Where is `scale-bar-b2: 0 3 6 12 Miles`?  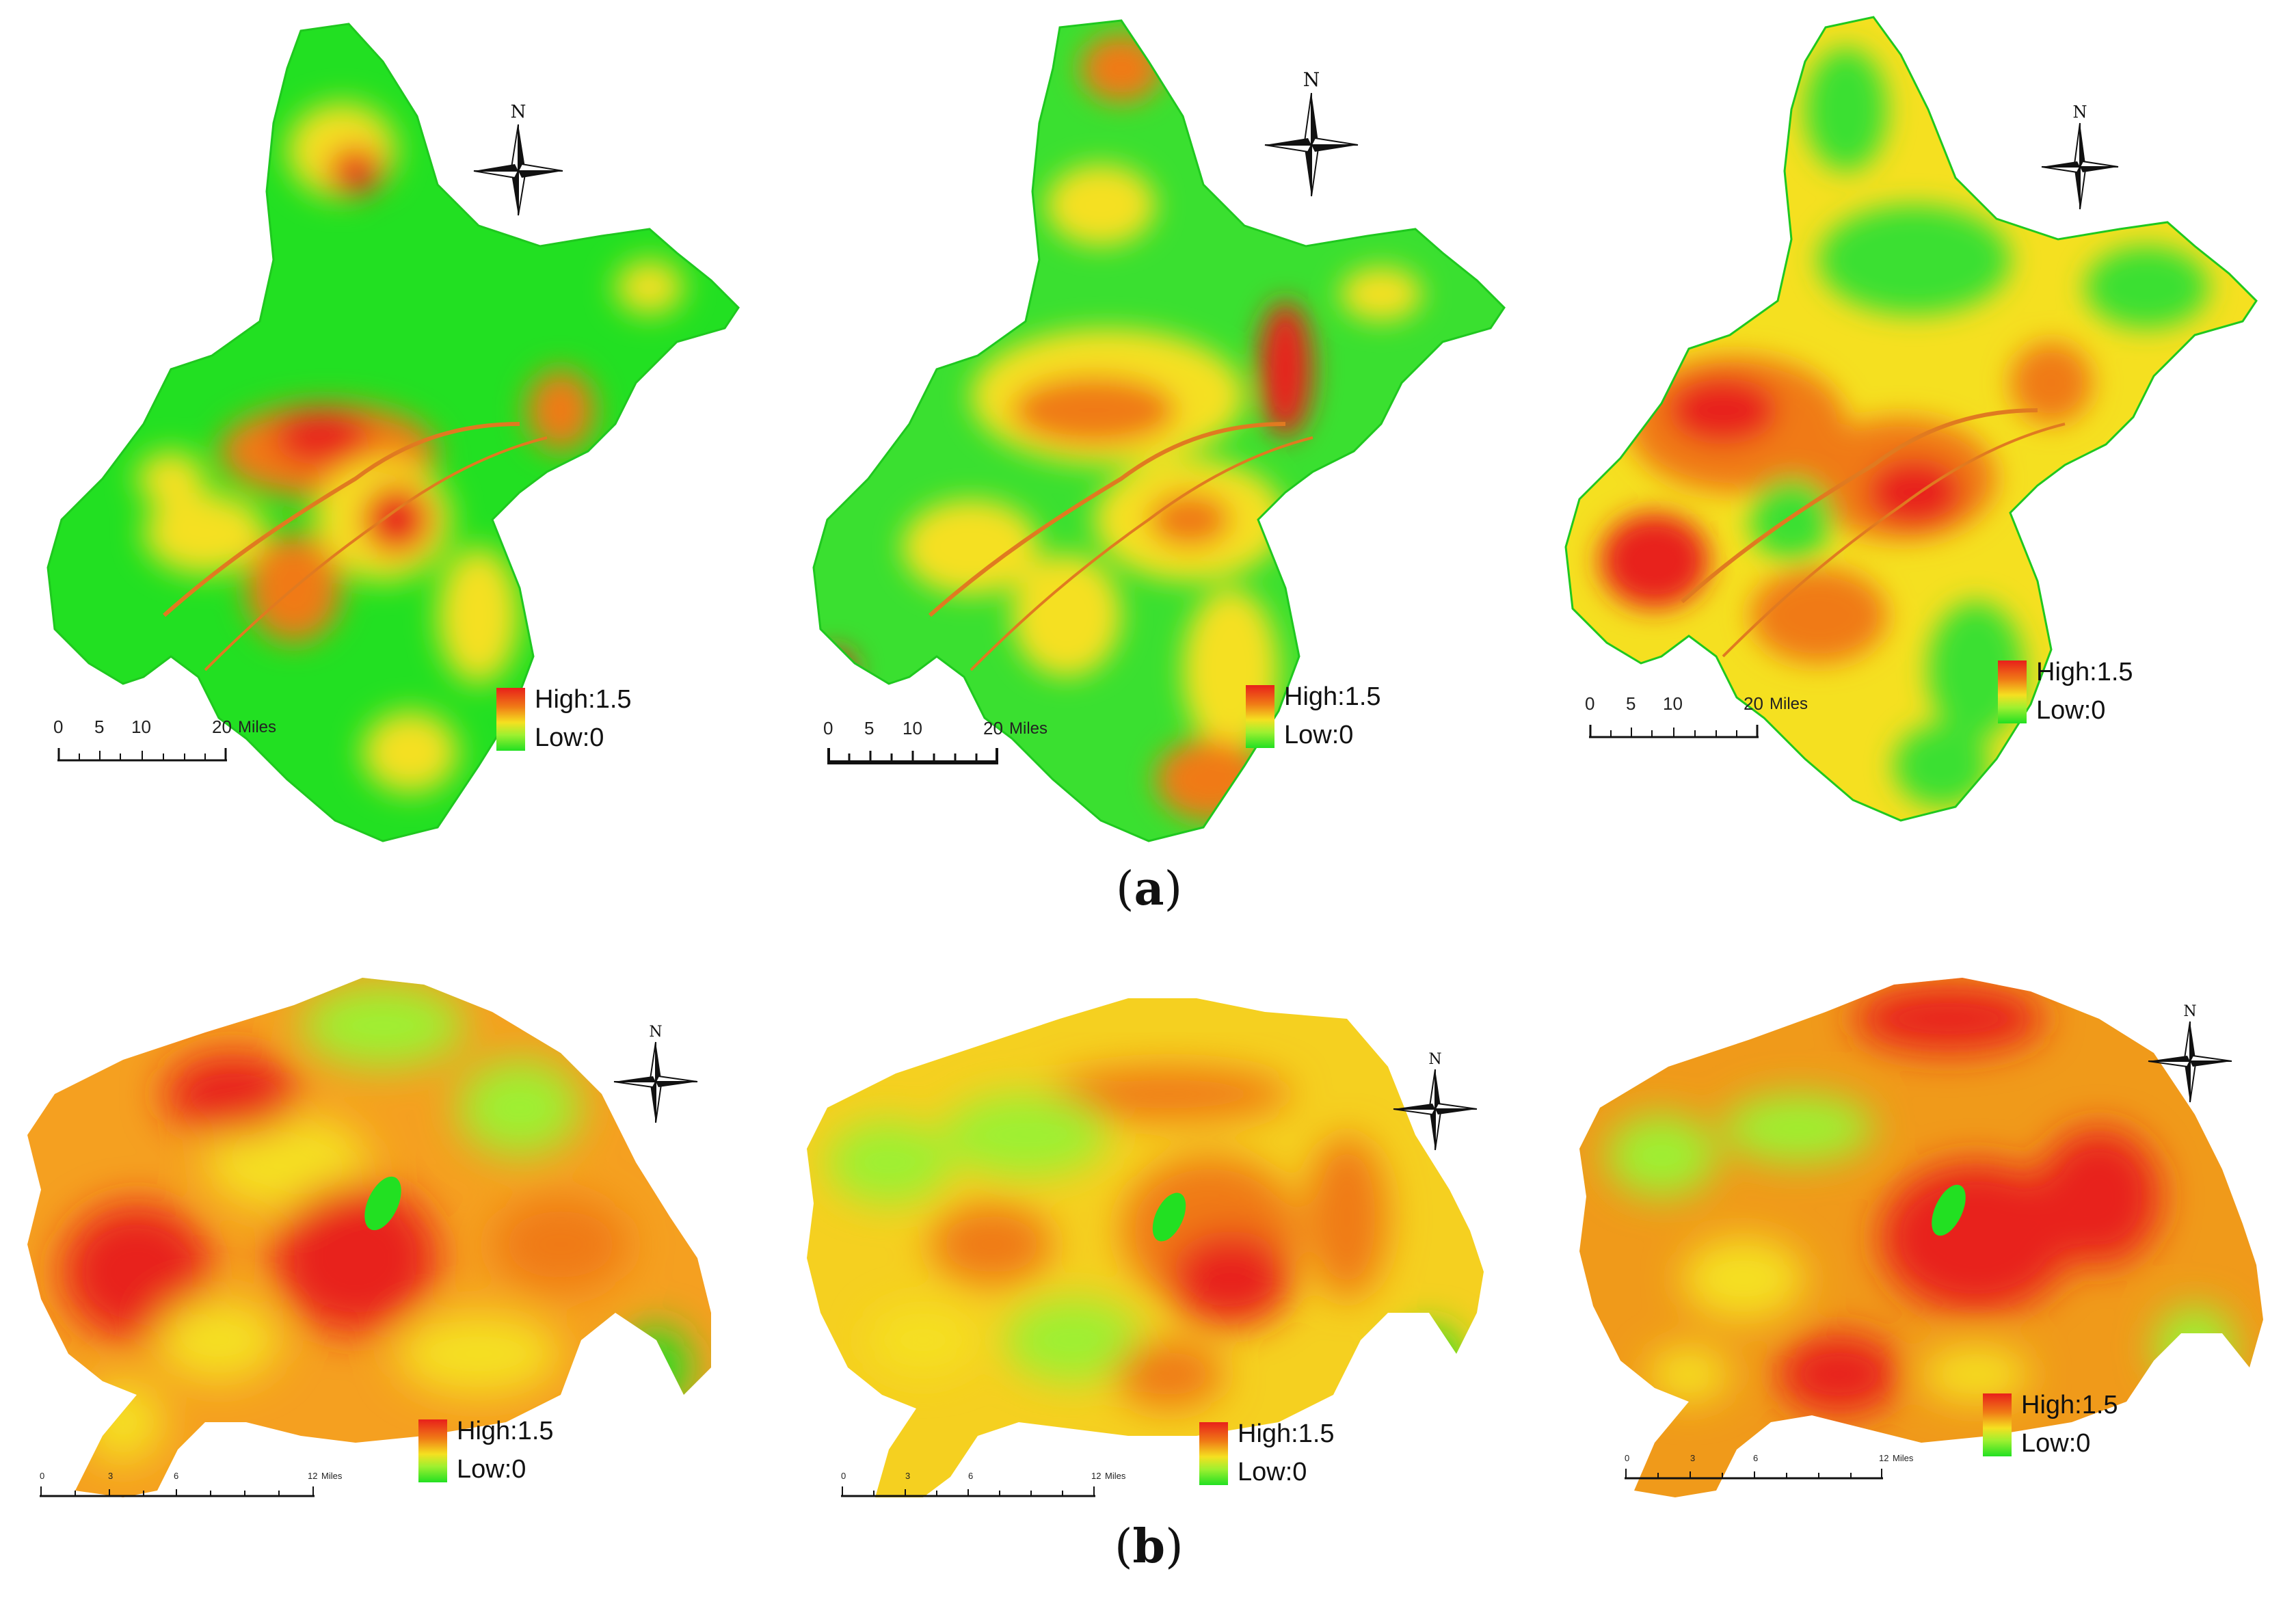 scale-bar-b2: 0 3 6 12 Miles is located at coordinates (1005, 1488).